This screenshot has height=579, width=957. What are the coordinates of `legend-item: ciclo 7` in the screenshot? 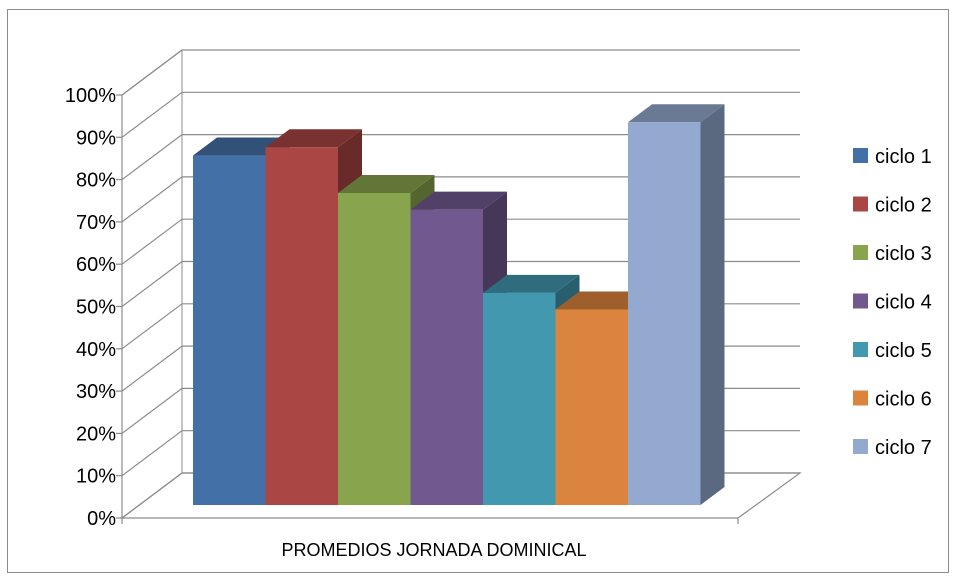 It's located at (892, 448).